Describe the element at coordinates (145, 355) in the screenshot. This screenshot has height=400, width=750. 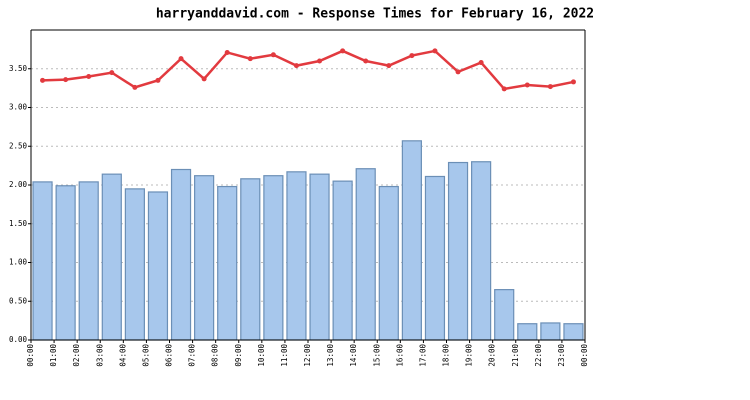
I see `x-tick-label: 05:00` at that location.